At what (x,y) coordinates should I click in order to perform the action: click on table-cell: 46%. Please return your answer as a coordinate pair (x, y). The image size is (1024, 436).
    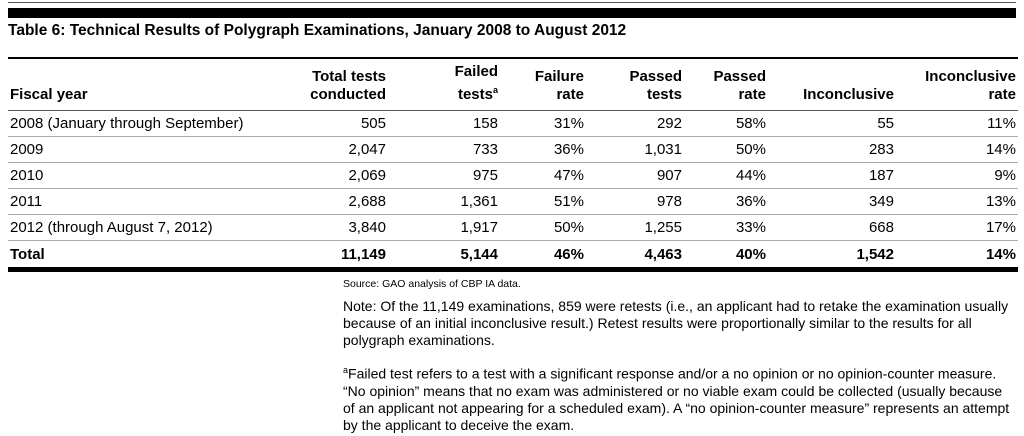
    Looking at the image, I should click on (543, 256).